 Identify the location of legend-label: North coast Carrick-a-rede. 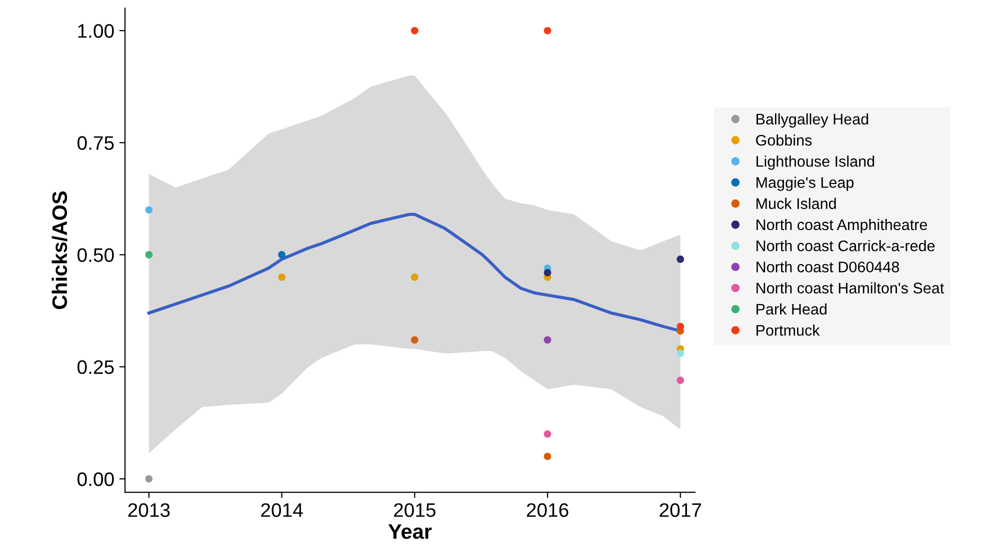
(845, 246).